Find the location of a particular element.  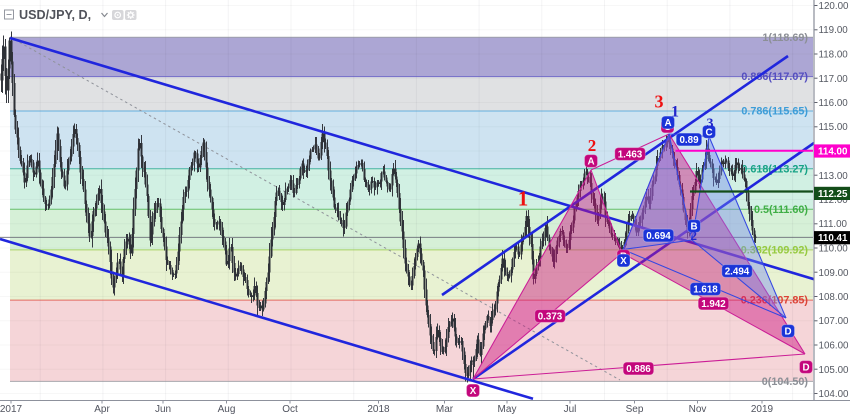

svg-text: 2017 is located at coordinates (11, 409).